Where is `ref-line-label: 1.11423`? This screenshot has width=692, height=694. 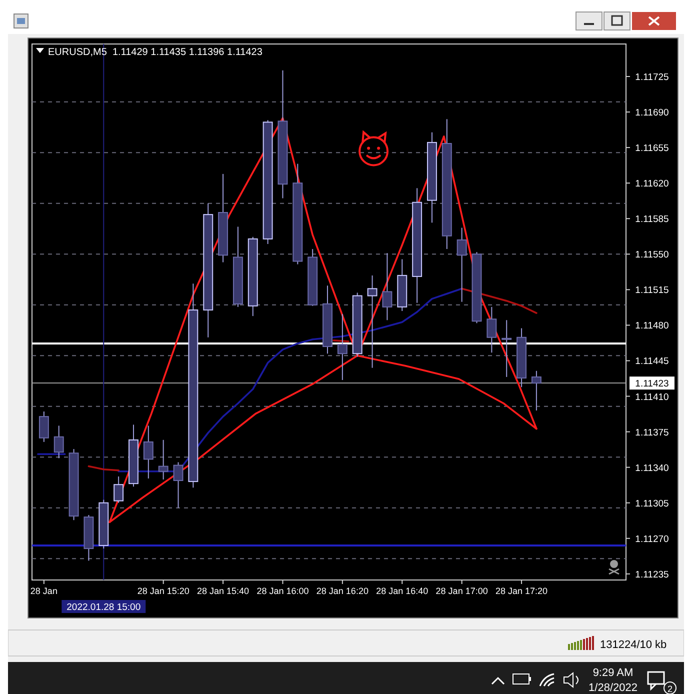
ref-line-label: 1.11423 is located at coordinates (652, 384).